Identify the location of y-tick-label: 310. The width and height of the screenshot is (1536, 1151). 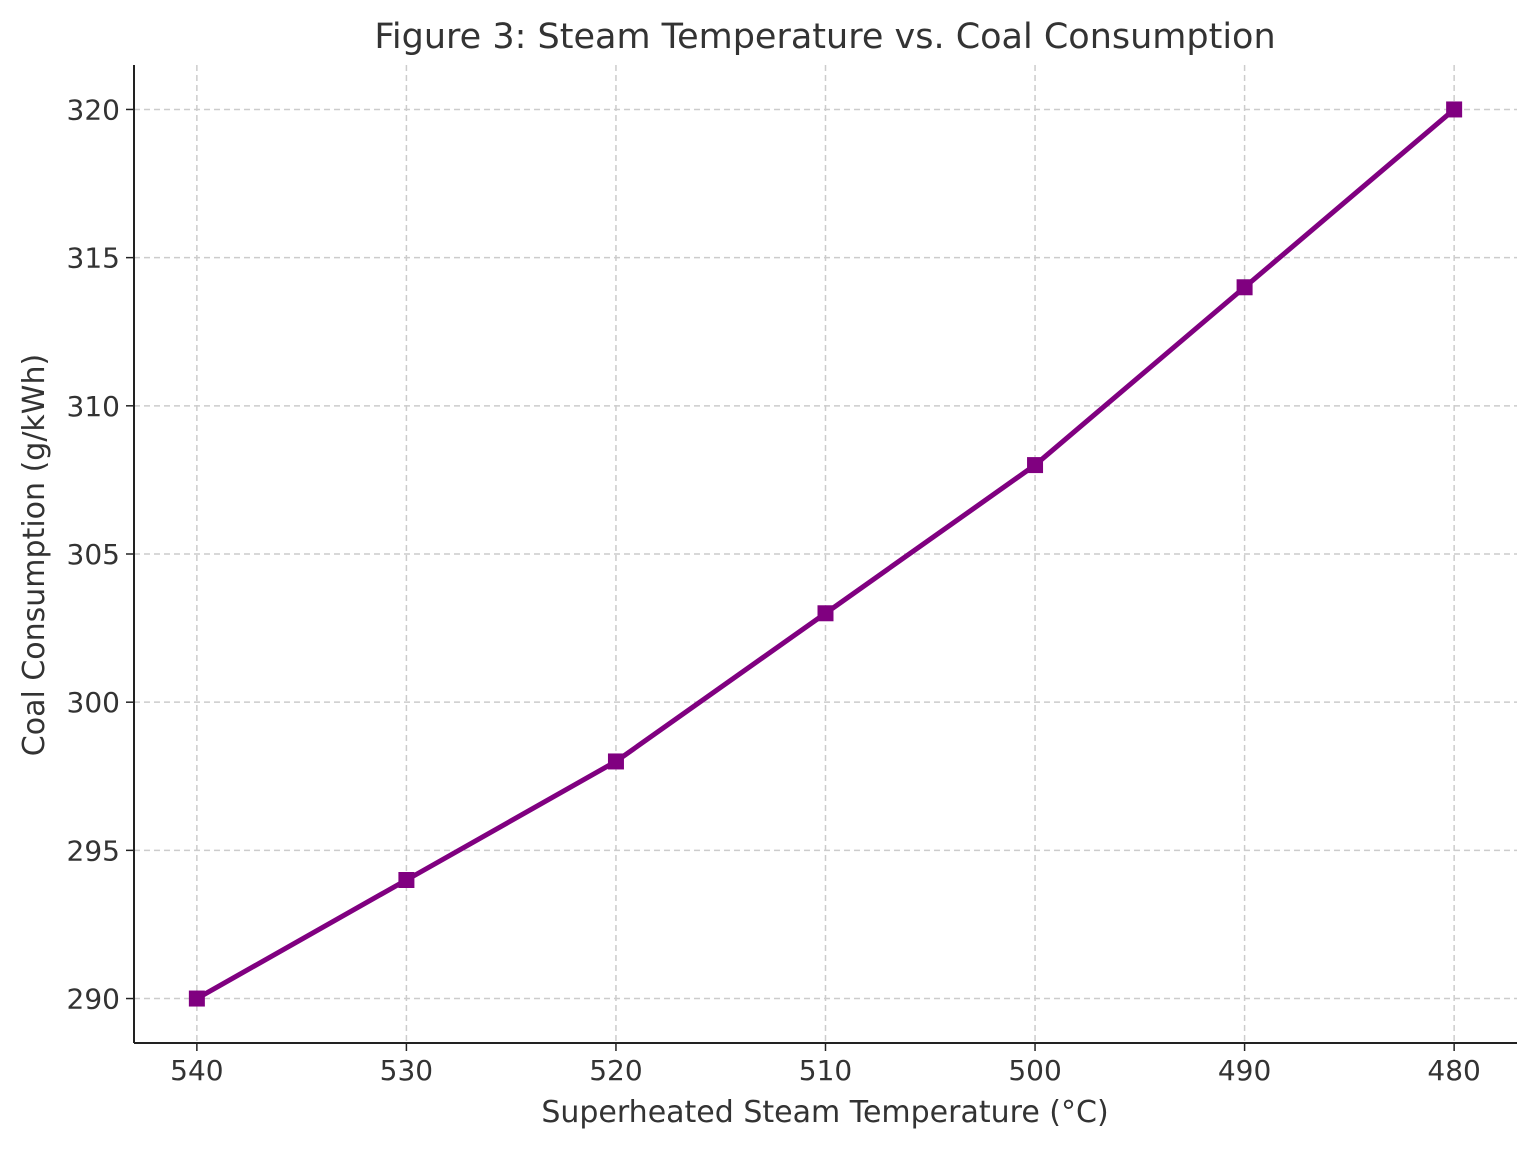
(93, 406).